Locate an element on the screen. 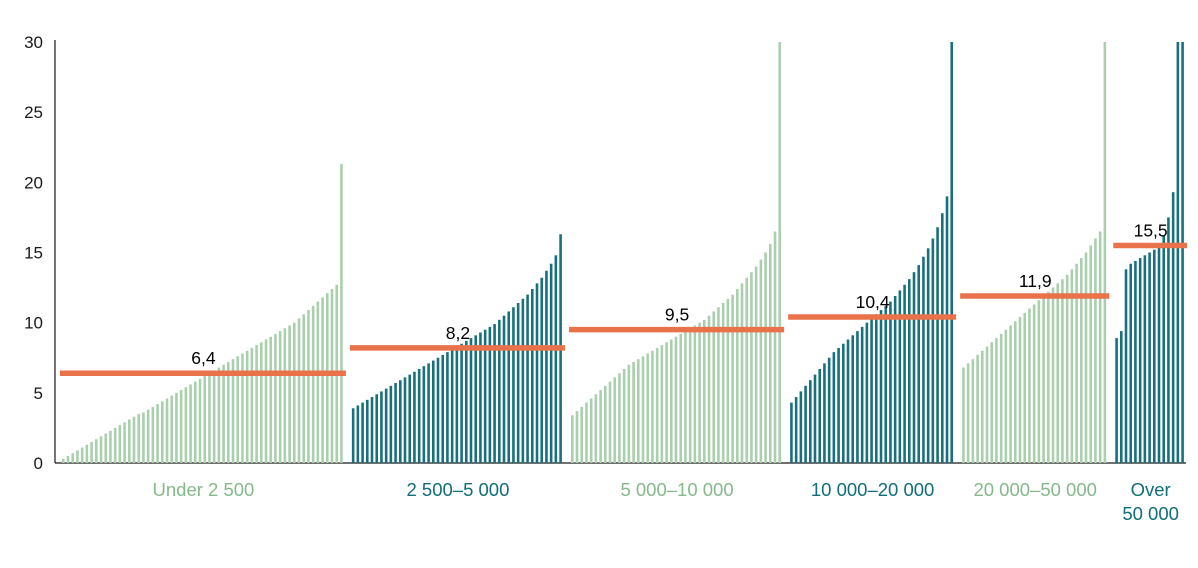  mean-value-label: 11,9 is located at coordinates (1035, 281).